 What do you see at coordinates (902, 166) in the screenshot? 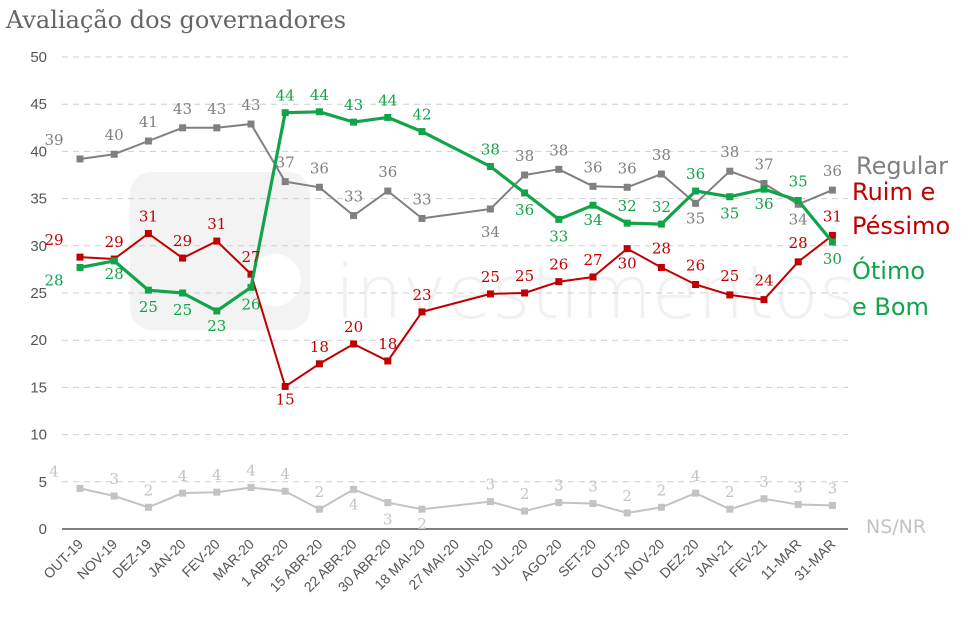
I see `legend-label: Regular` at bounding box center [902, 166].